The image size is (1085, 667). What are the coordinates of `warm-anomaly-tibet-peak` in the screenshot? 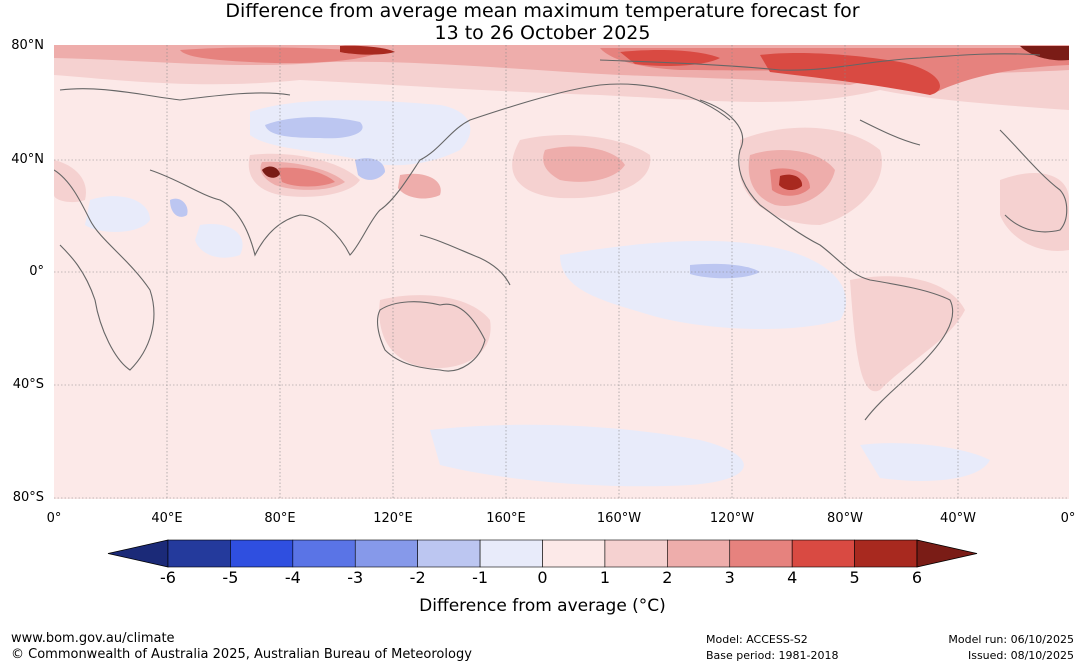 It's located at (271, 172).